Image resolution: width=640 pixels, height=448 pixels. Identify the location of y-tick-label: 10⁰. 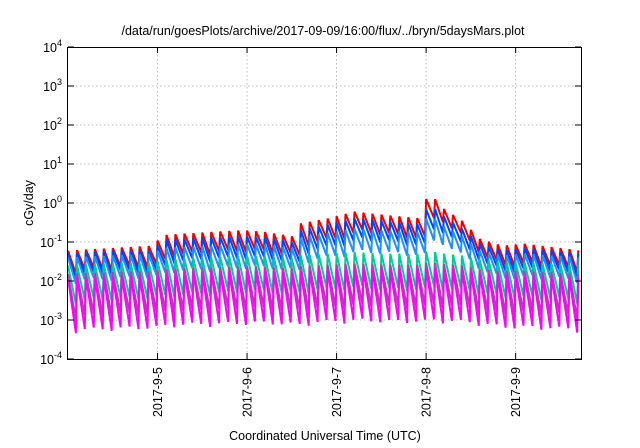
(52, 202).